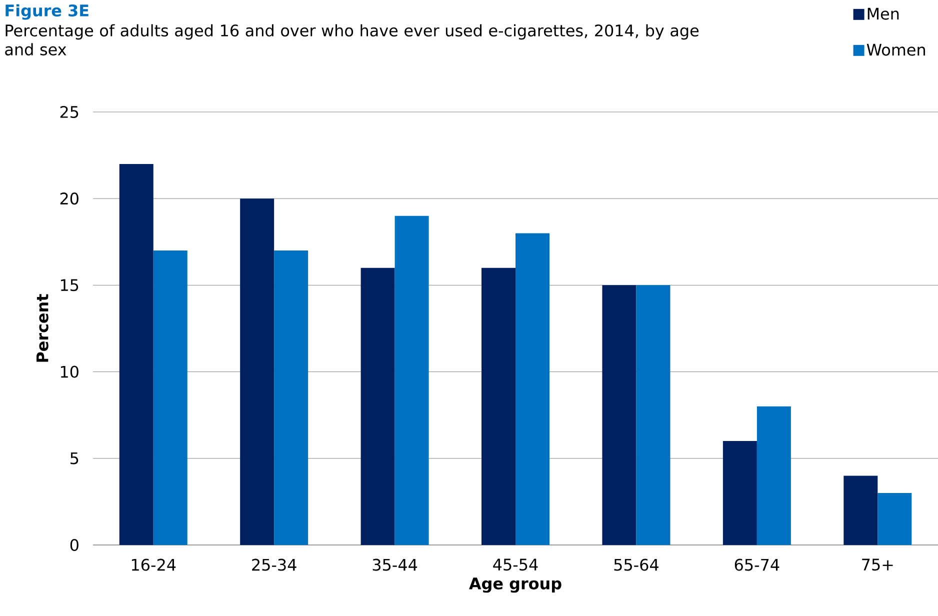  What do you see at coordinates (69, 285) in the screenshot?
I see `y-tick-label: 15` at bounding box center [69, 285].